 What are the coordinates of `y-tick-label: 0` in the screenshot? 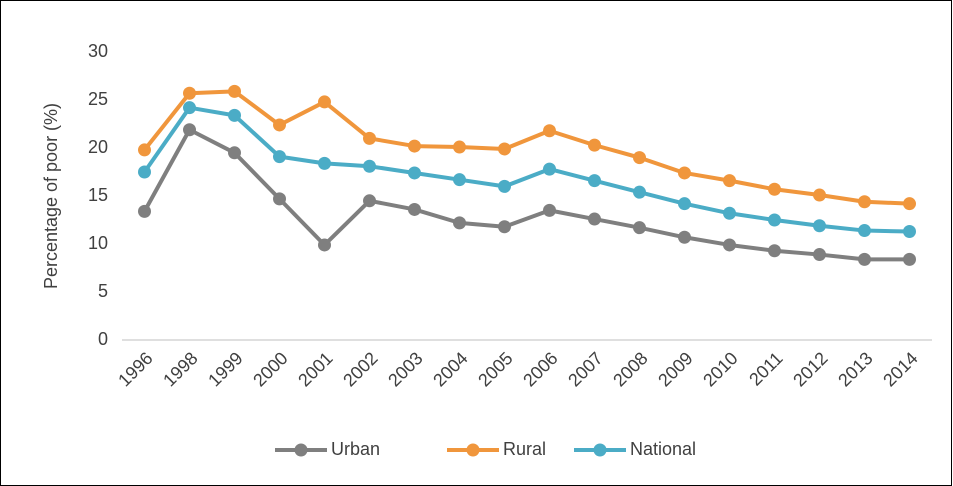 It's located at (103, 339).